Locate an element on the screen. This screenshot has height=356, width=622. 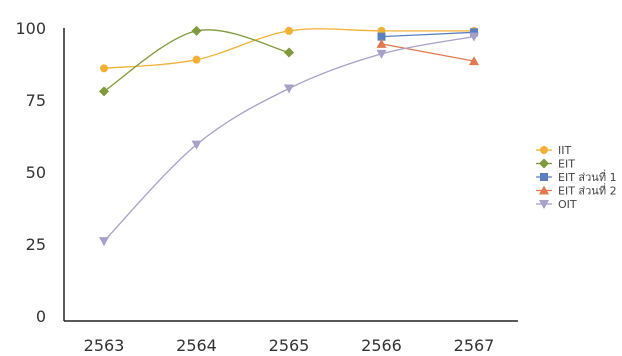
y-tick-label: 75 is located at coordinates (36, 100).